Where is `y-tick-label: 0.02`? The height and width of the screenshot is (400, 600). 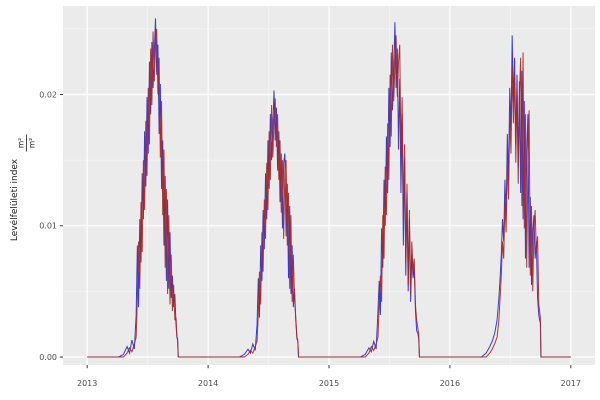
y-tick-label: 0.02 is located at coordinates (48, 94).